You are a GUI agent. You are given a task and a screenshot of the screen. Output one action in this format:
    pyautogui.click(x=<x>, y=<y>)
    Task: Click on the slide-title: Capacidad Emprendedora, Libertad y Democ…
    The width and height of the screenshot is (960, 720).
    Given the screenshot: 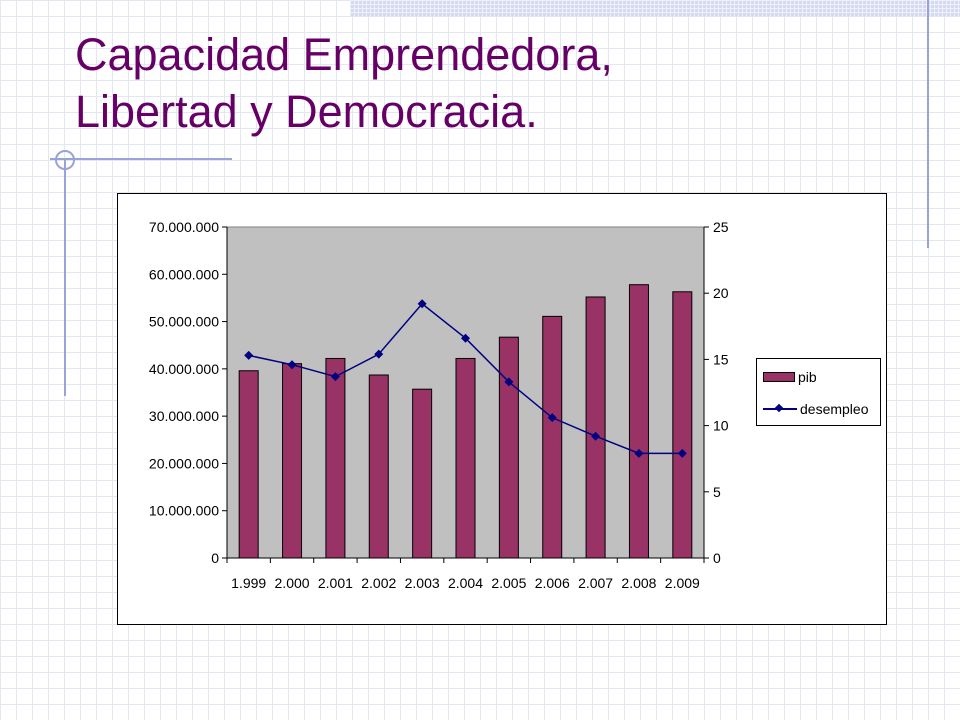 What is the action you would take?
    pyautogui.click(x=344, y=83)
    